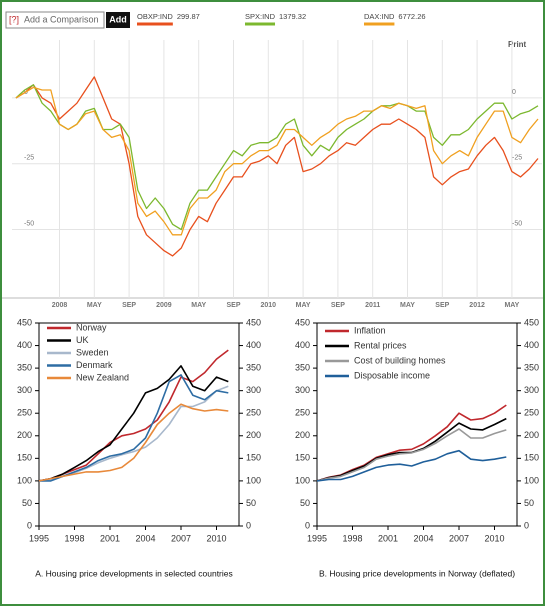 The height and width of the screenshot is (606, 545). I want to click on y-tick-label: 350, so click(24, 367).